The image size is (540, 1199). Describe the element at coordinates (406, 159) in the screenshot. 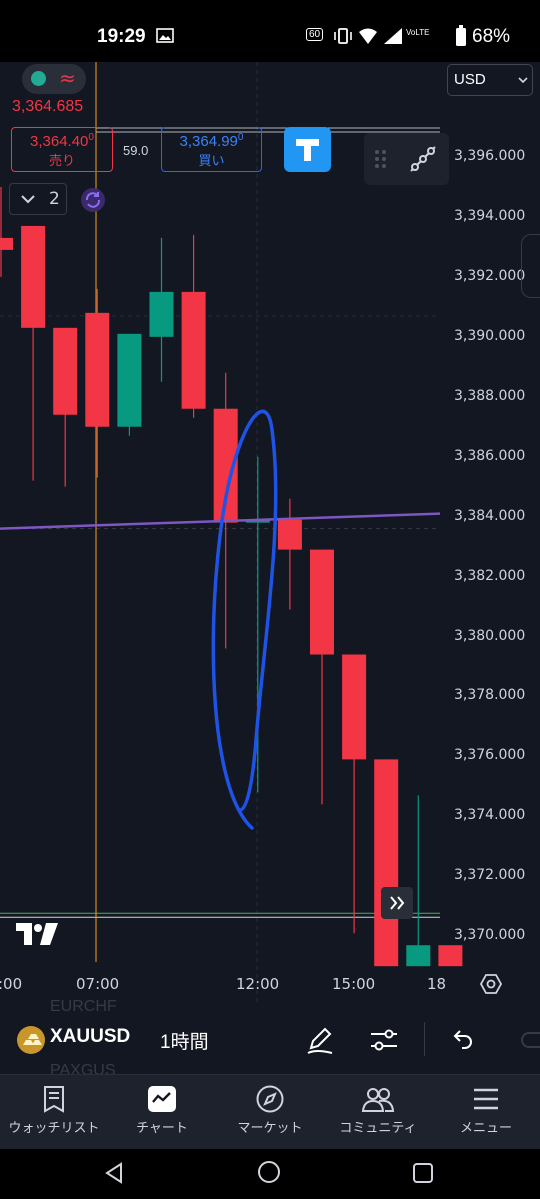

I see `drawing-toolbar` at that location.